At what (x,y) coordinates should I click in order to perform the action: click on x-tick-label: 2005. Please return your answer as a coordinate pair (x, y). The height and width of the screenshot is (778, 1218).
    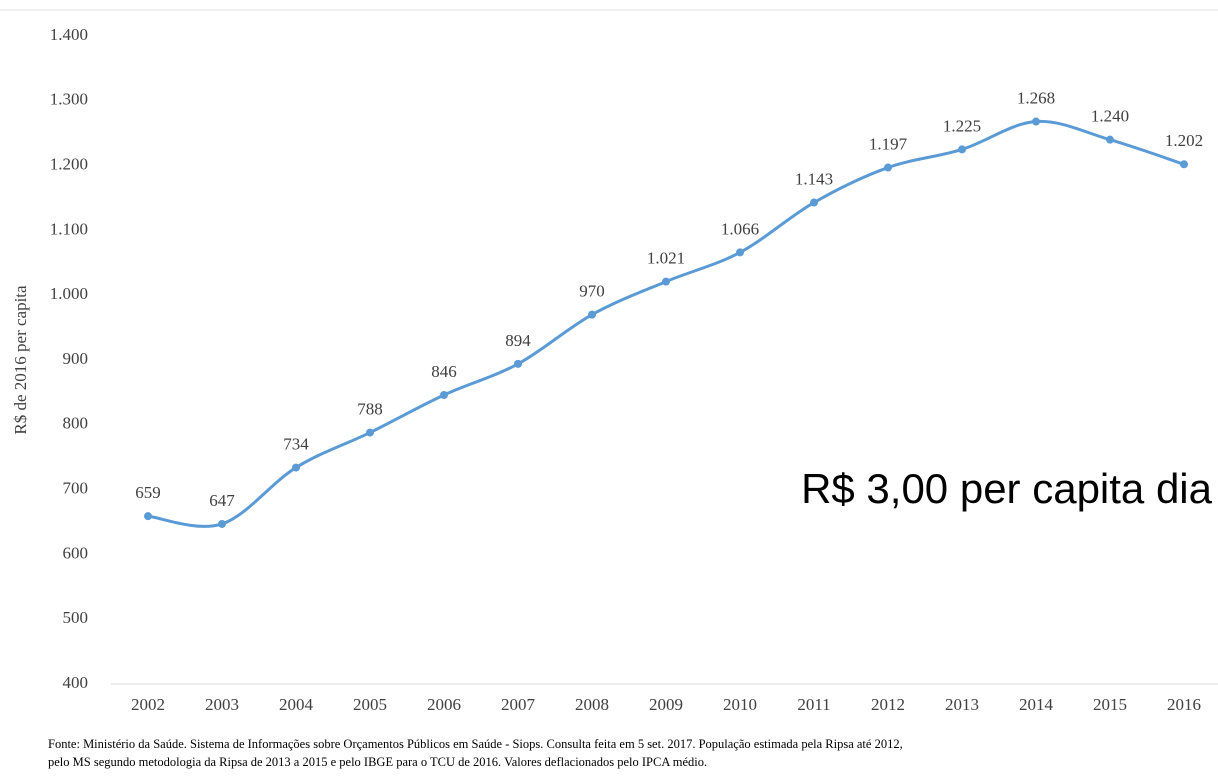
    Looking at the image, I should click on (370, 704).